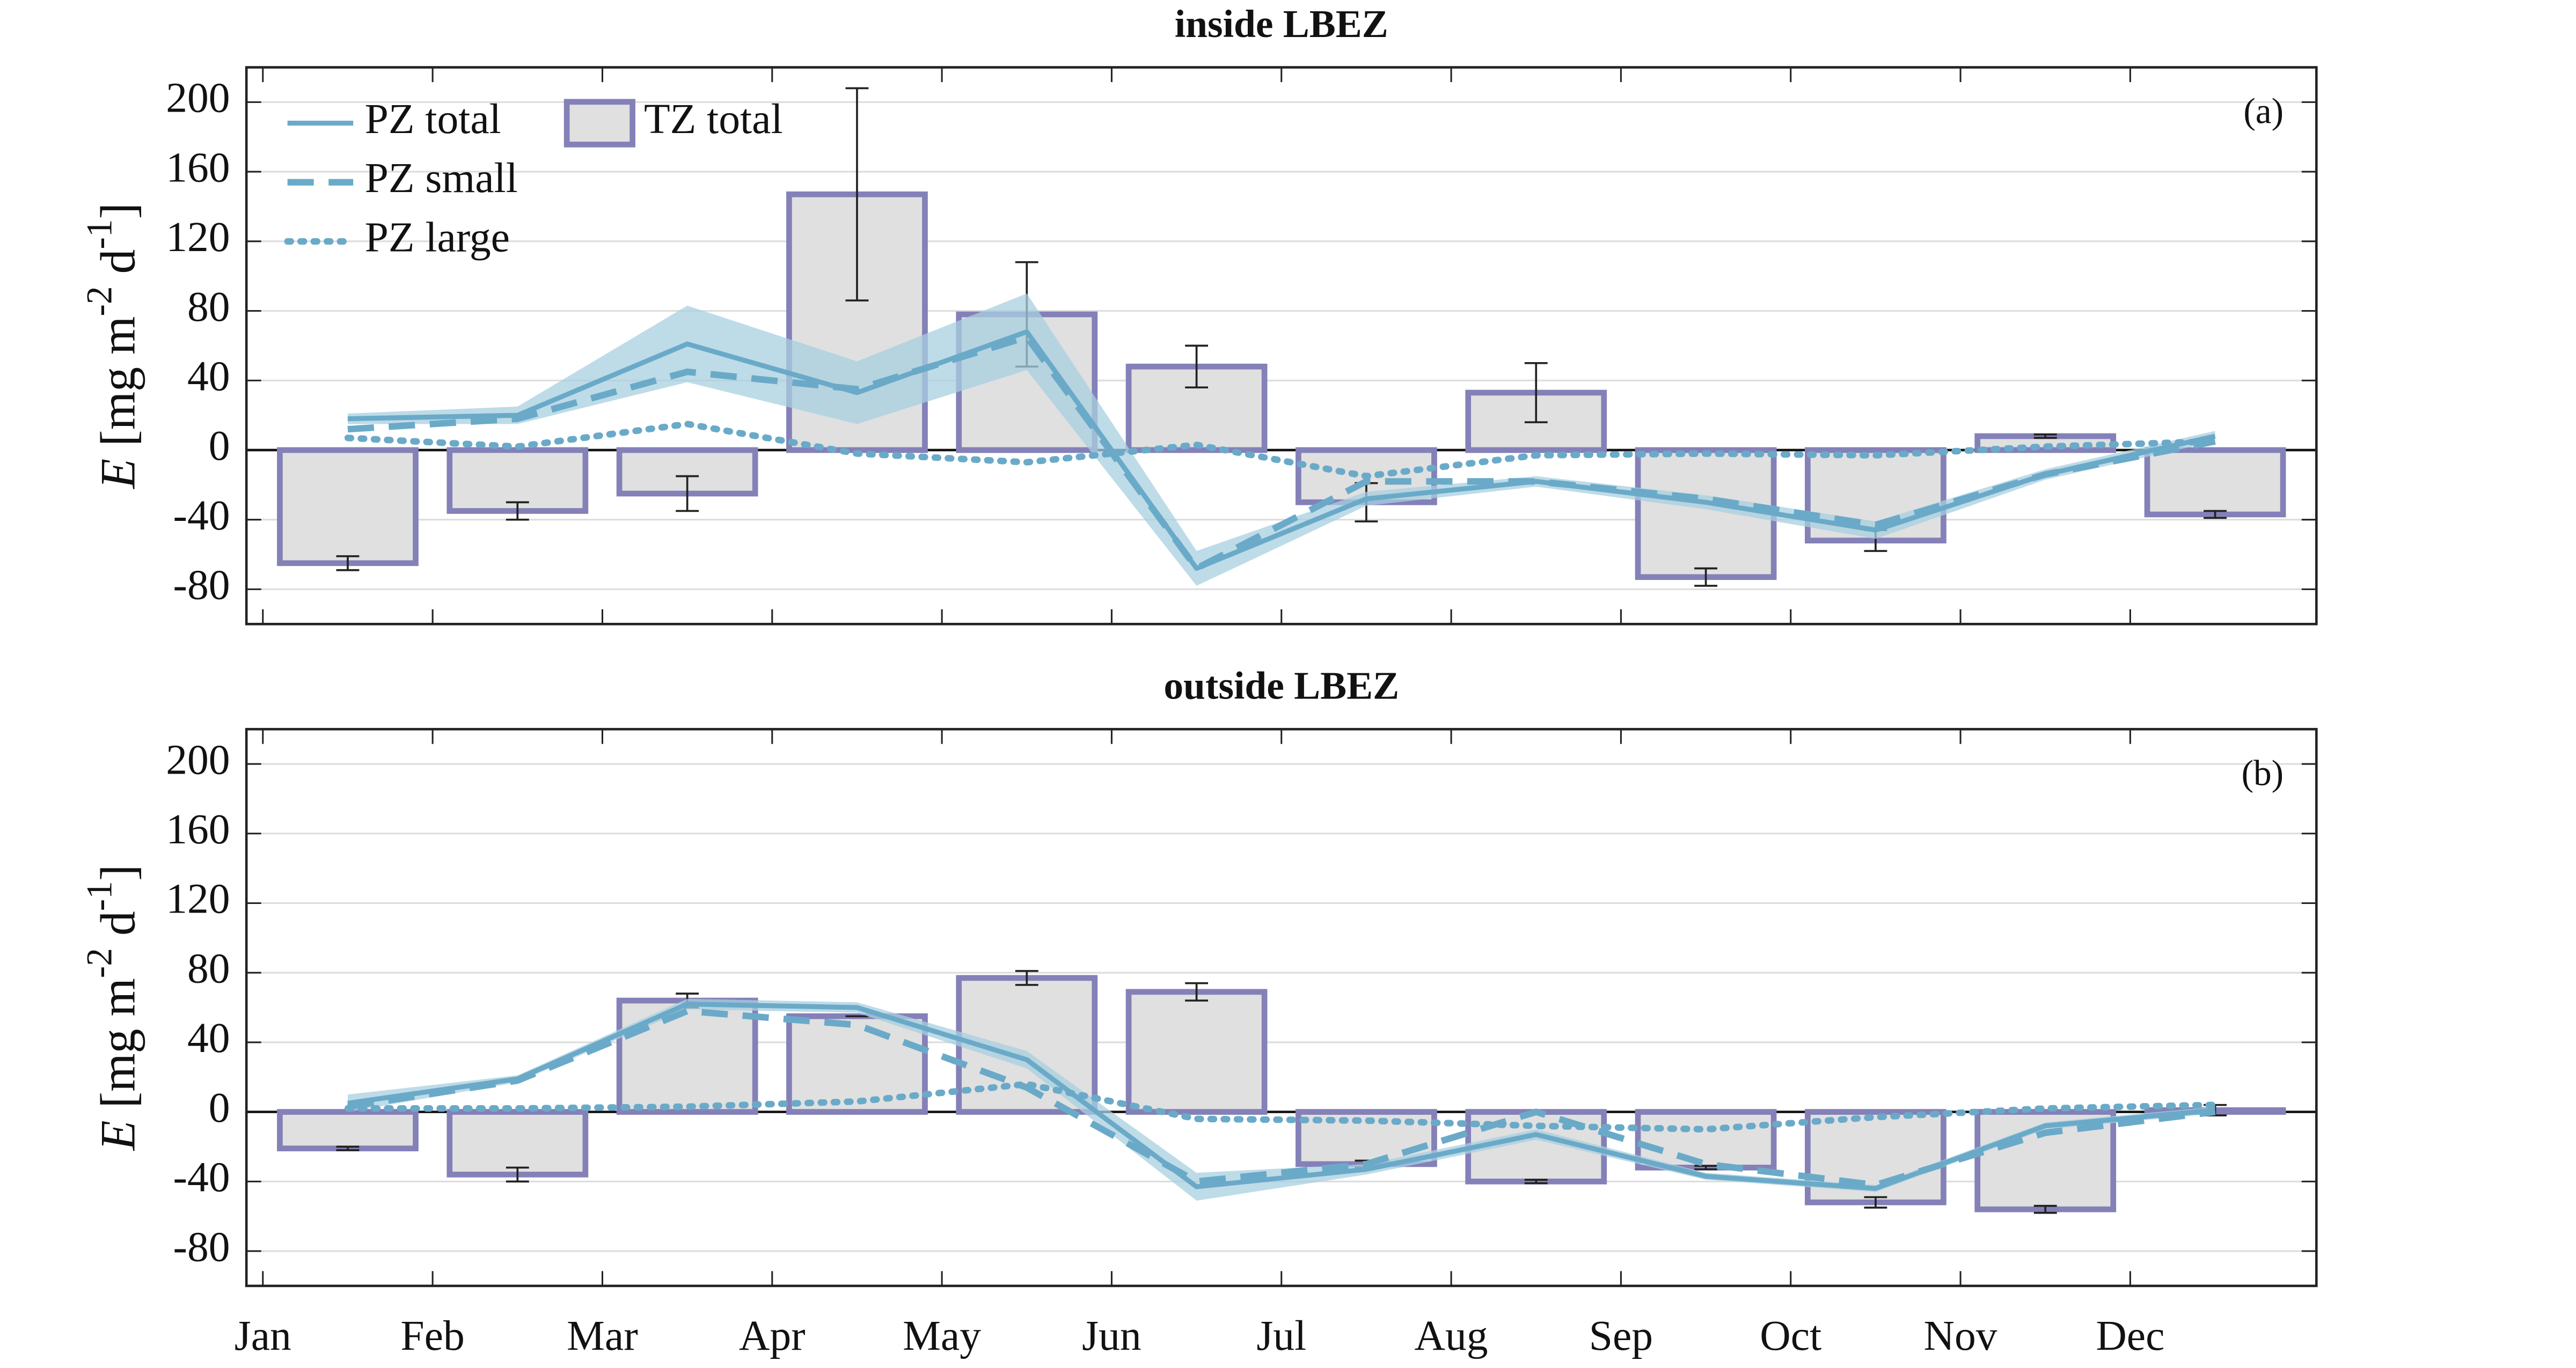  Describe the element at coordinates (432, 1335) in the screenshot. I see `x-tick-label: Feb` at that location.